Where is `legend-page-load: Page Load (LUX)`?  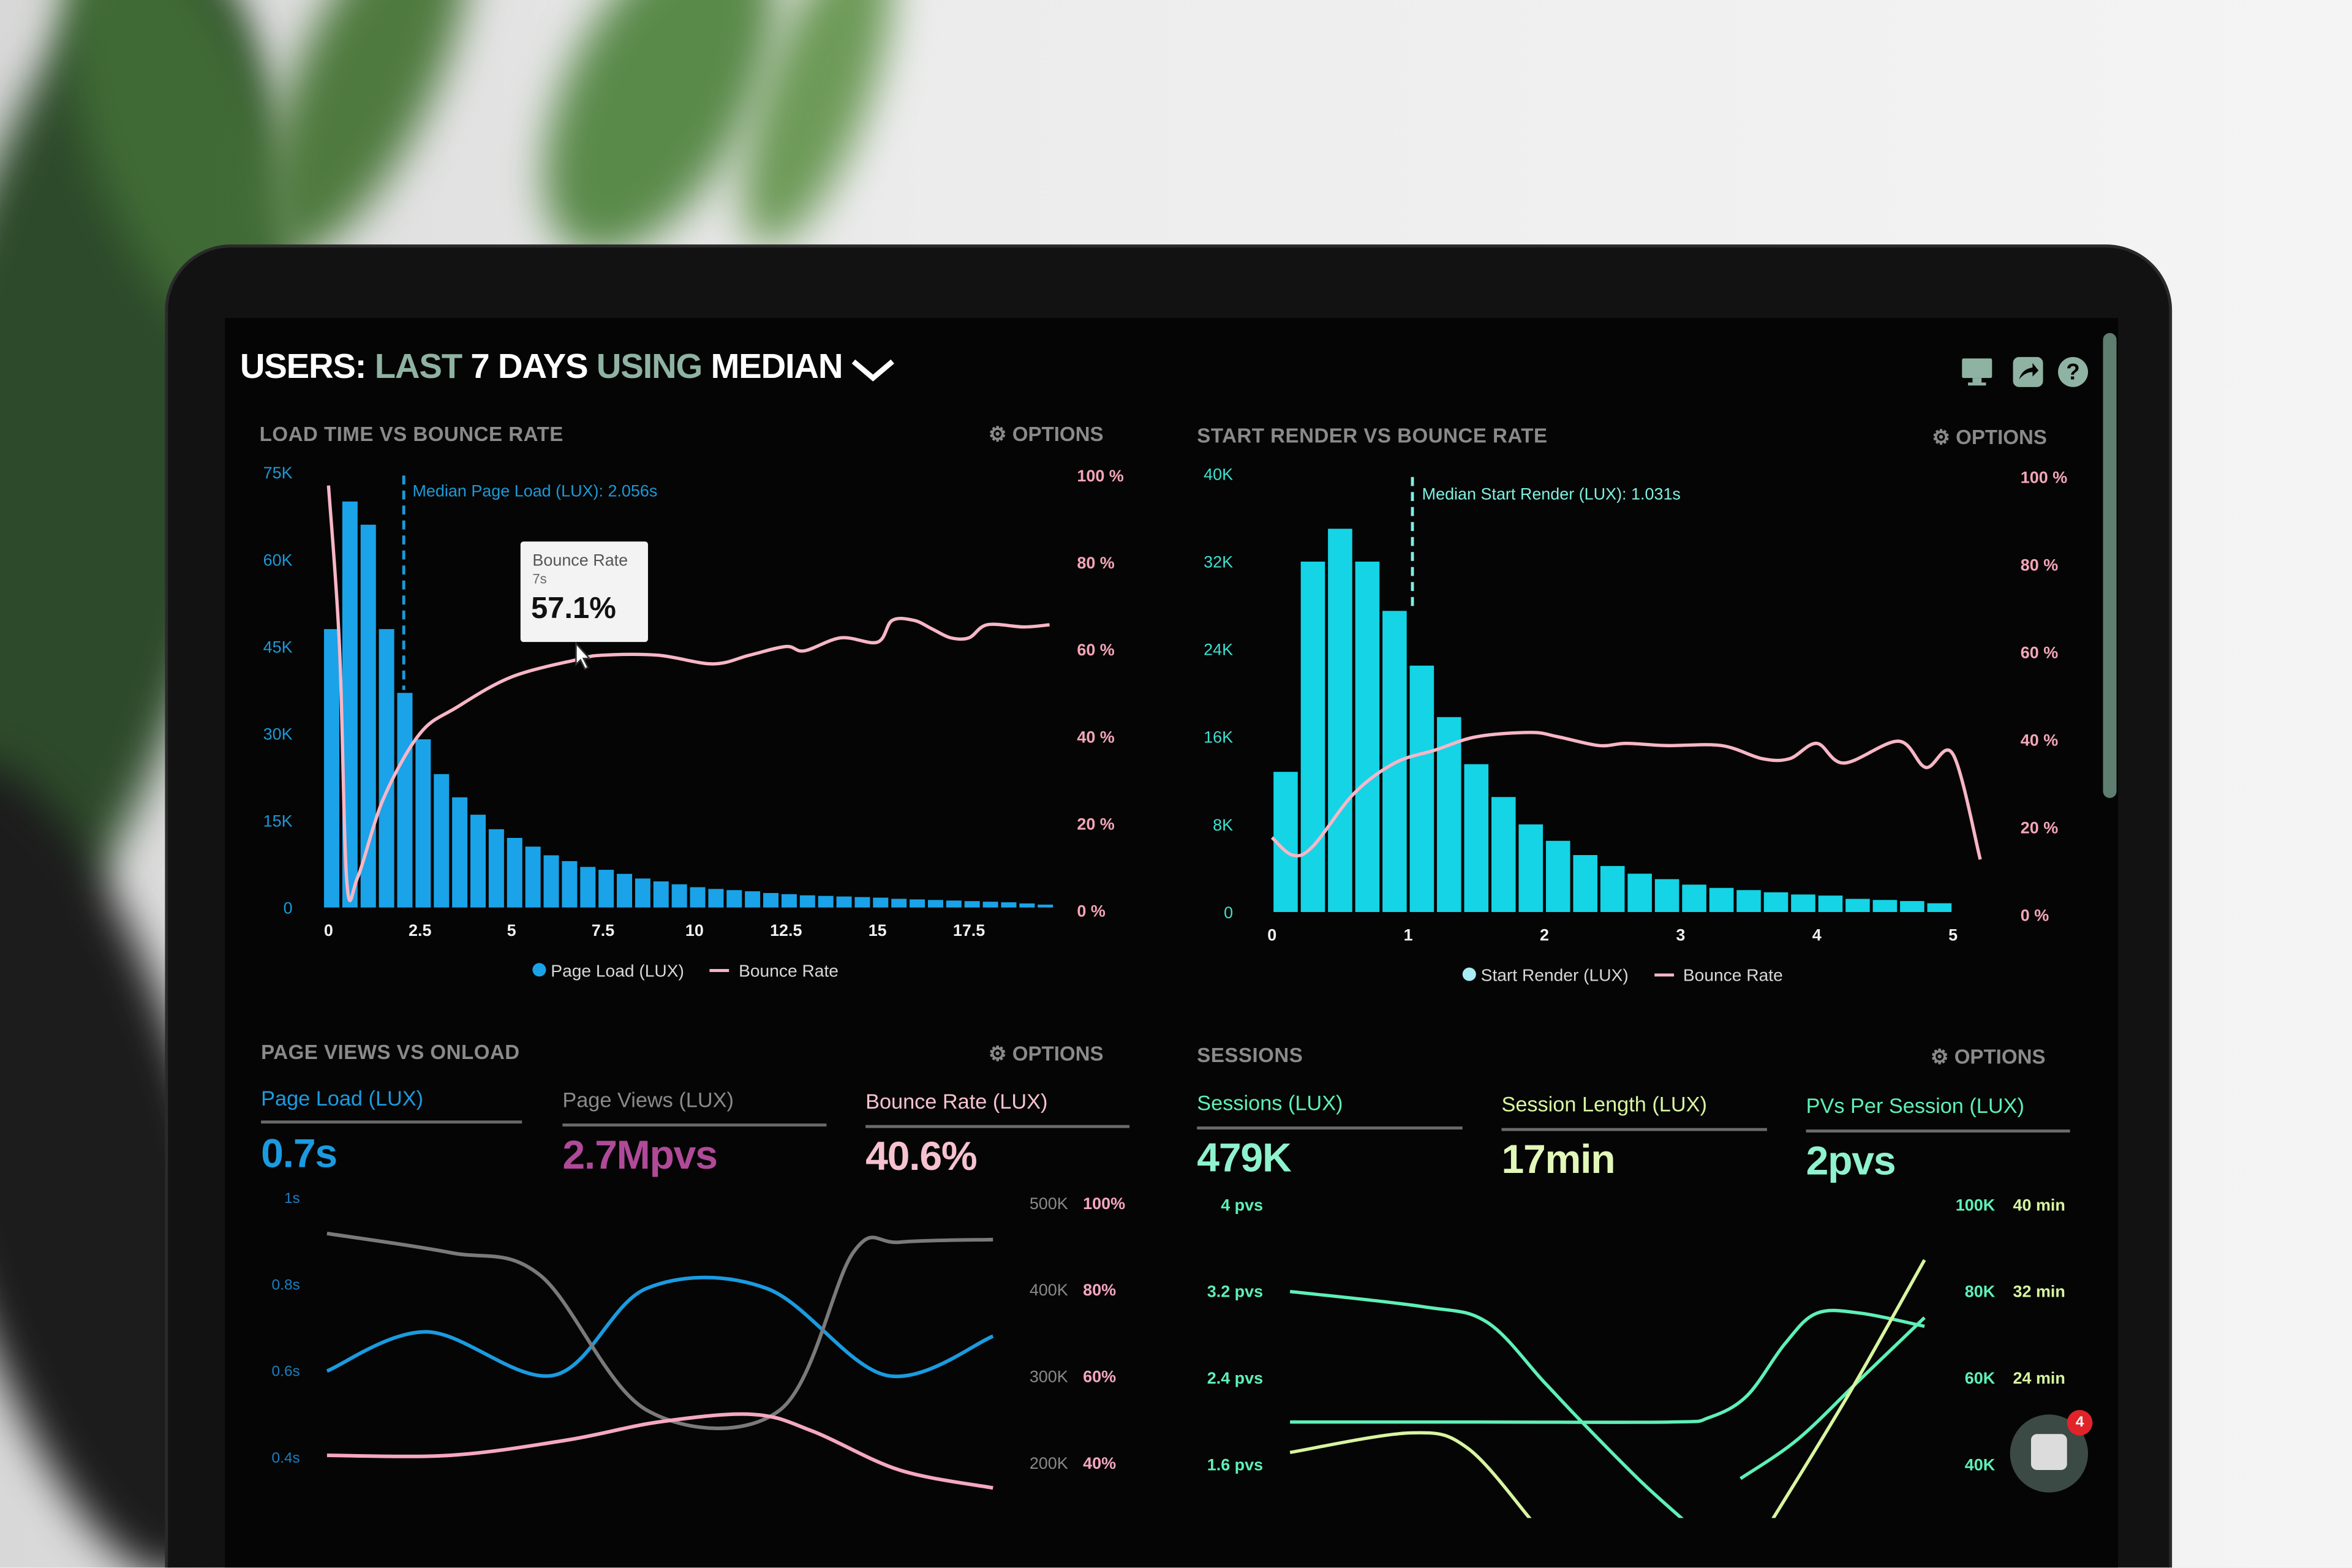 legend-page-load: Page Load (LUX) is located at coordinates (618, 972).